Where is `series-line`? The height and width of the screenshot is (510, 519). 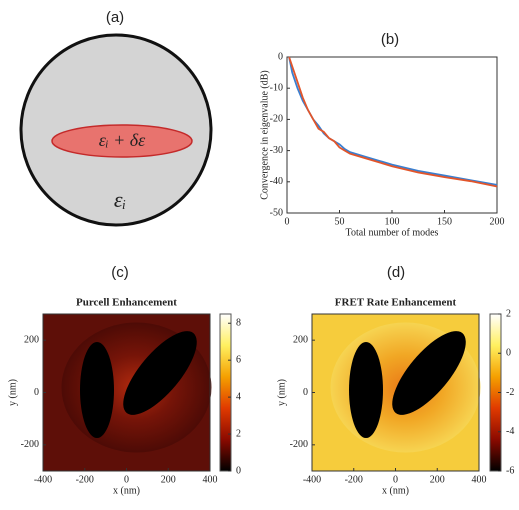
series-line is located at coordinates (393, 122).